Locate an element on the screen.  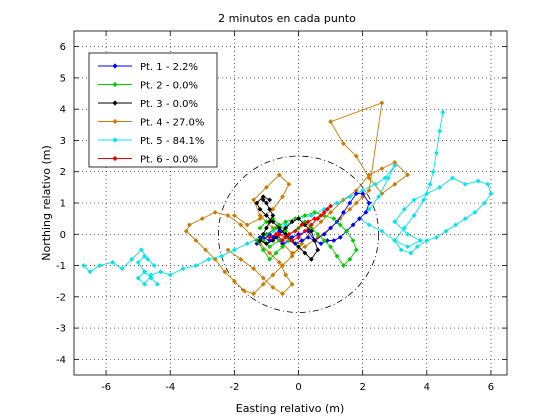
x-tick-label: 6 is located at coordinates (491, 387).